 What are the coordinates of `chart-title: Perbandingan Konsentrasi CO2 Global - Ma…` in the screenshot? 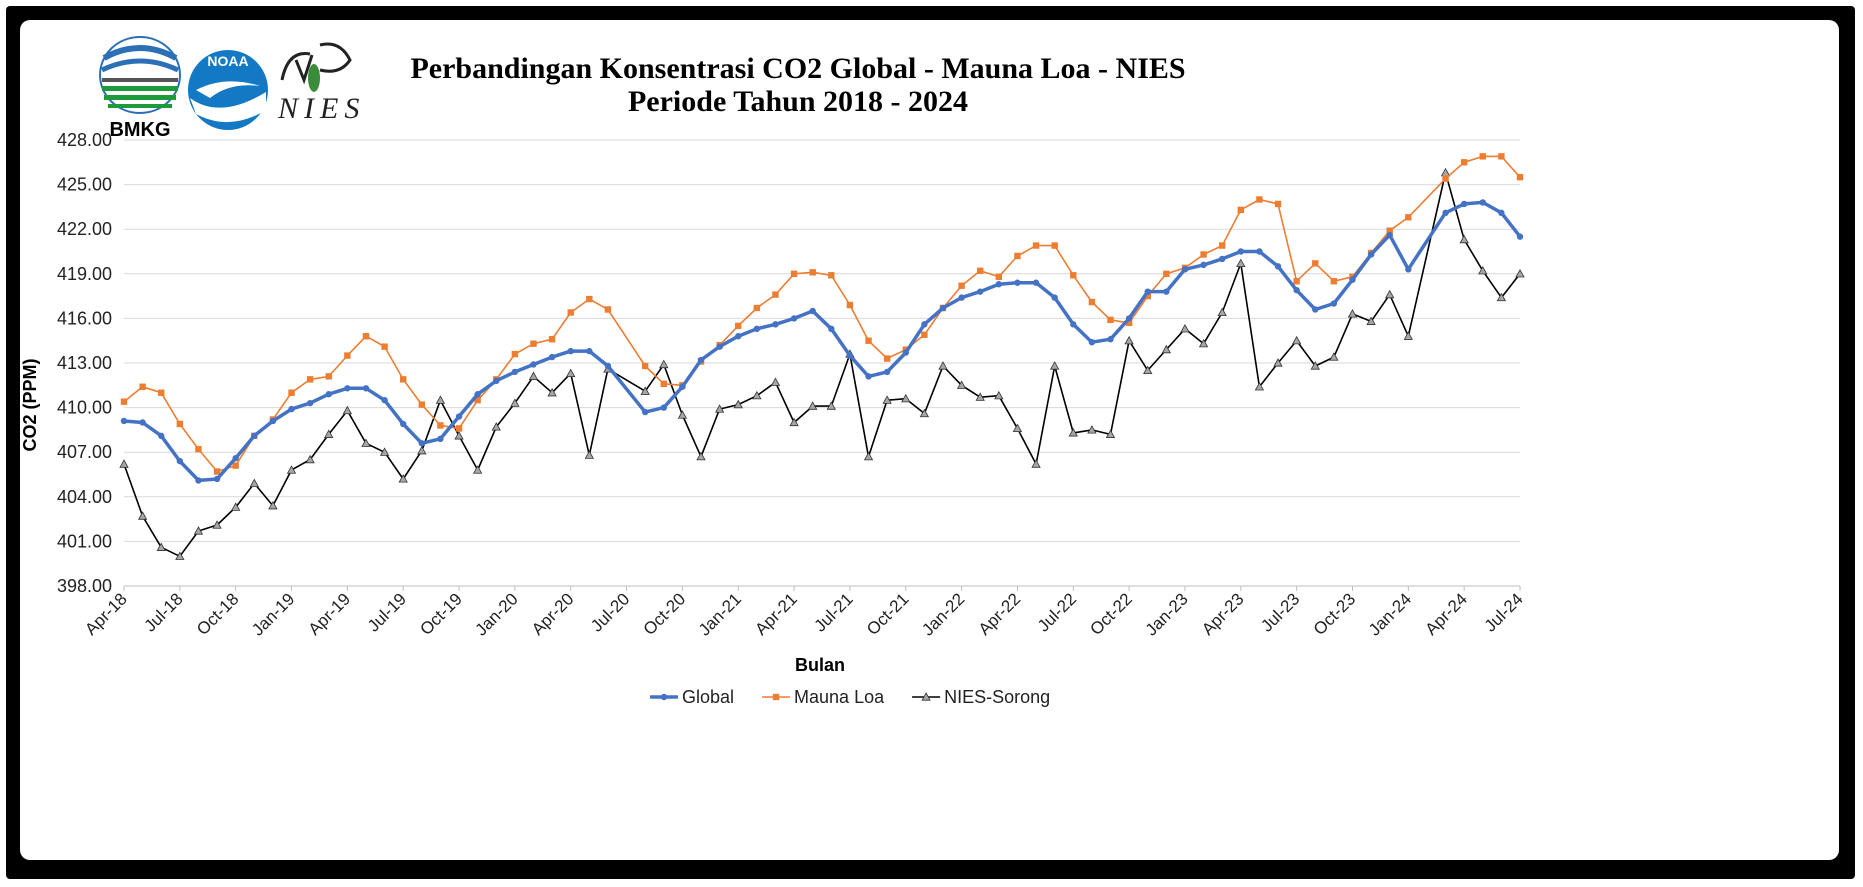 It's located at (797, 68).